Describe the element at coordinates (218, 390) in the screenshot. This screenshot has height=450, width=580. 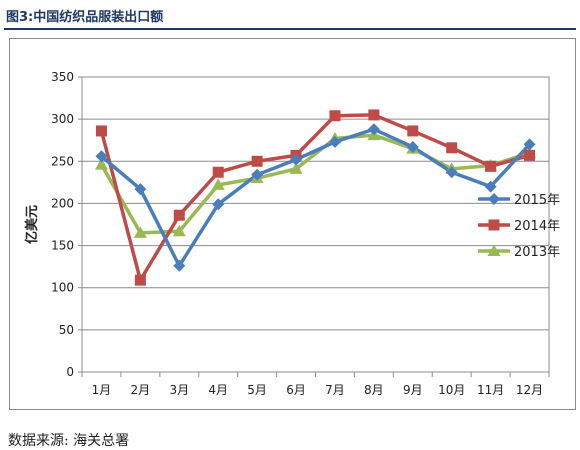
I see `x-tick-label: 4月` at that location.